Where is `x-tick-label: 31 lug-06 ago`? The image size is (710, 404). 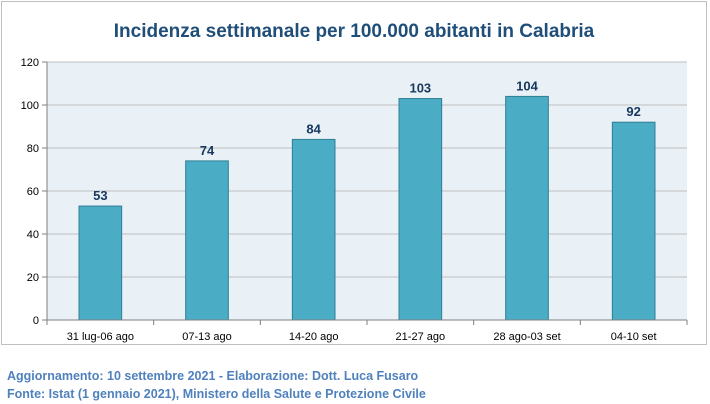
x-tick-label: 31 lug-06 ago is located at coordinates (100, 337).